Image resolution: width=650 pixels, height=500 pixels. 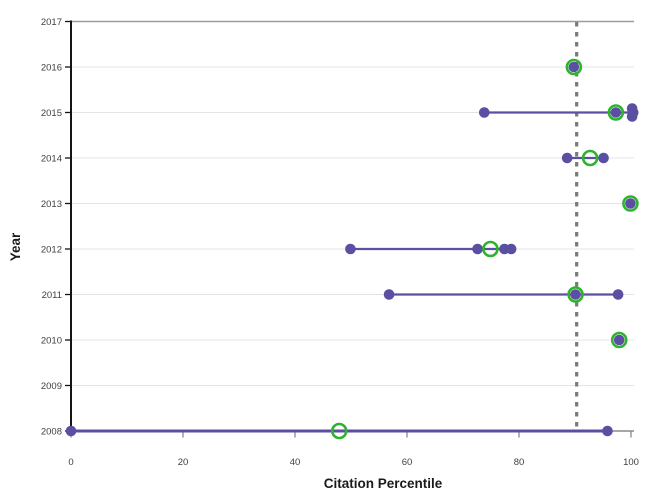 What do you see at coordinates (407, 462) in the screenshot?
I see `x-axis-tick-label: 60` at bounding box center [407, 462].